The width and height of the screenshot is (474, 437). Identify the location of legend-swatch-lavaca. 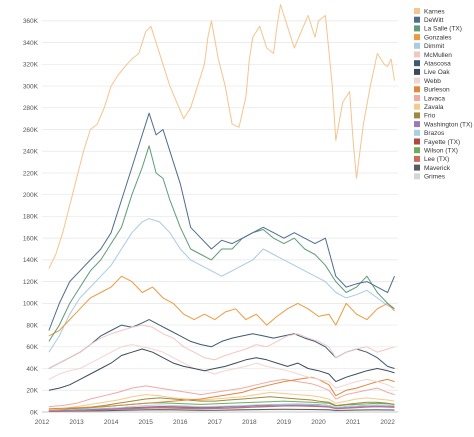
(417, 98).